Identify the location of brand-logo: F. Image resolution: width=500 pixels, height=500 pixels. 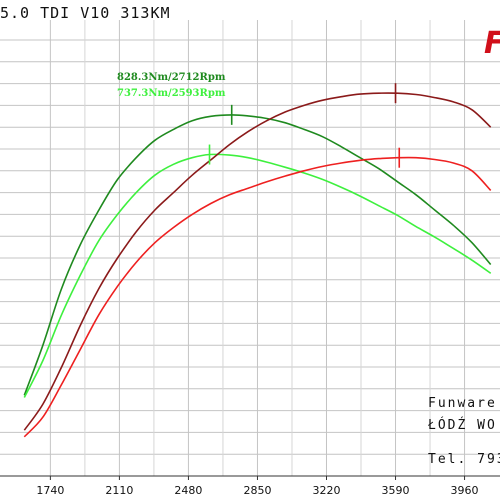
(492, 43).